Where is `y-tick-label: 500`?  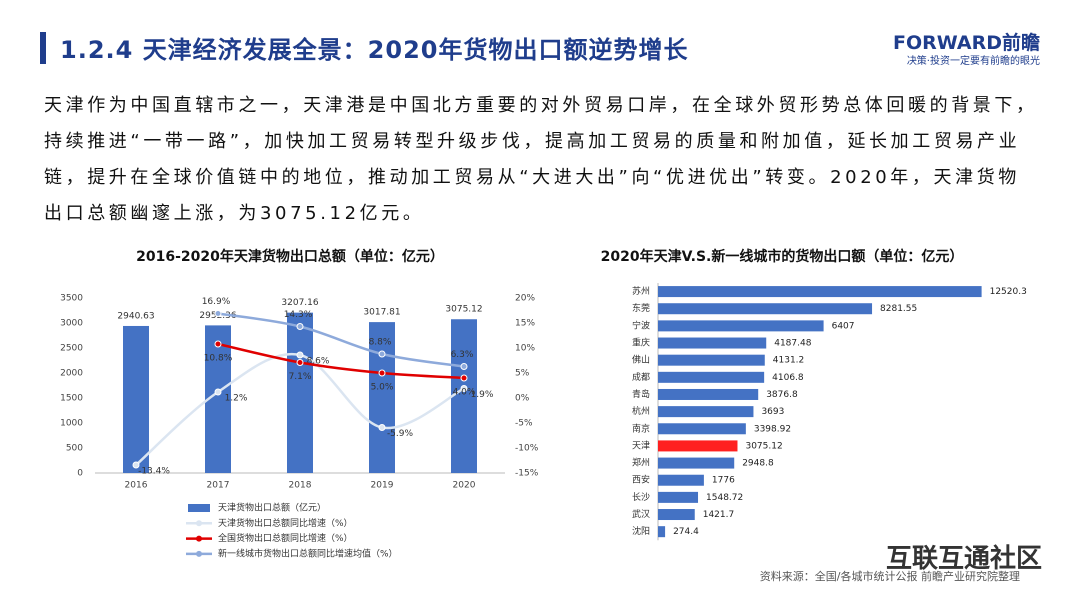
y-tick-label: 500 is located at coordinates (74, 449).